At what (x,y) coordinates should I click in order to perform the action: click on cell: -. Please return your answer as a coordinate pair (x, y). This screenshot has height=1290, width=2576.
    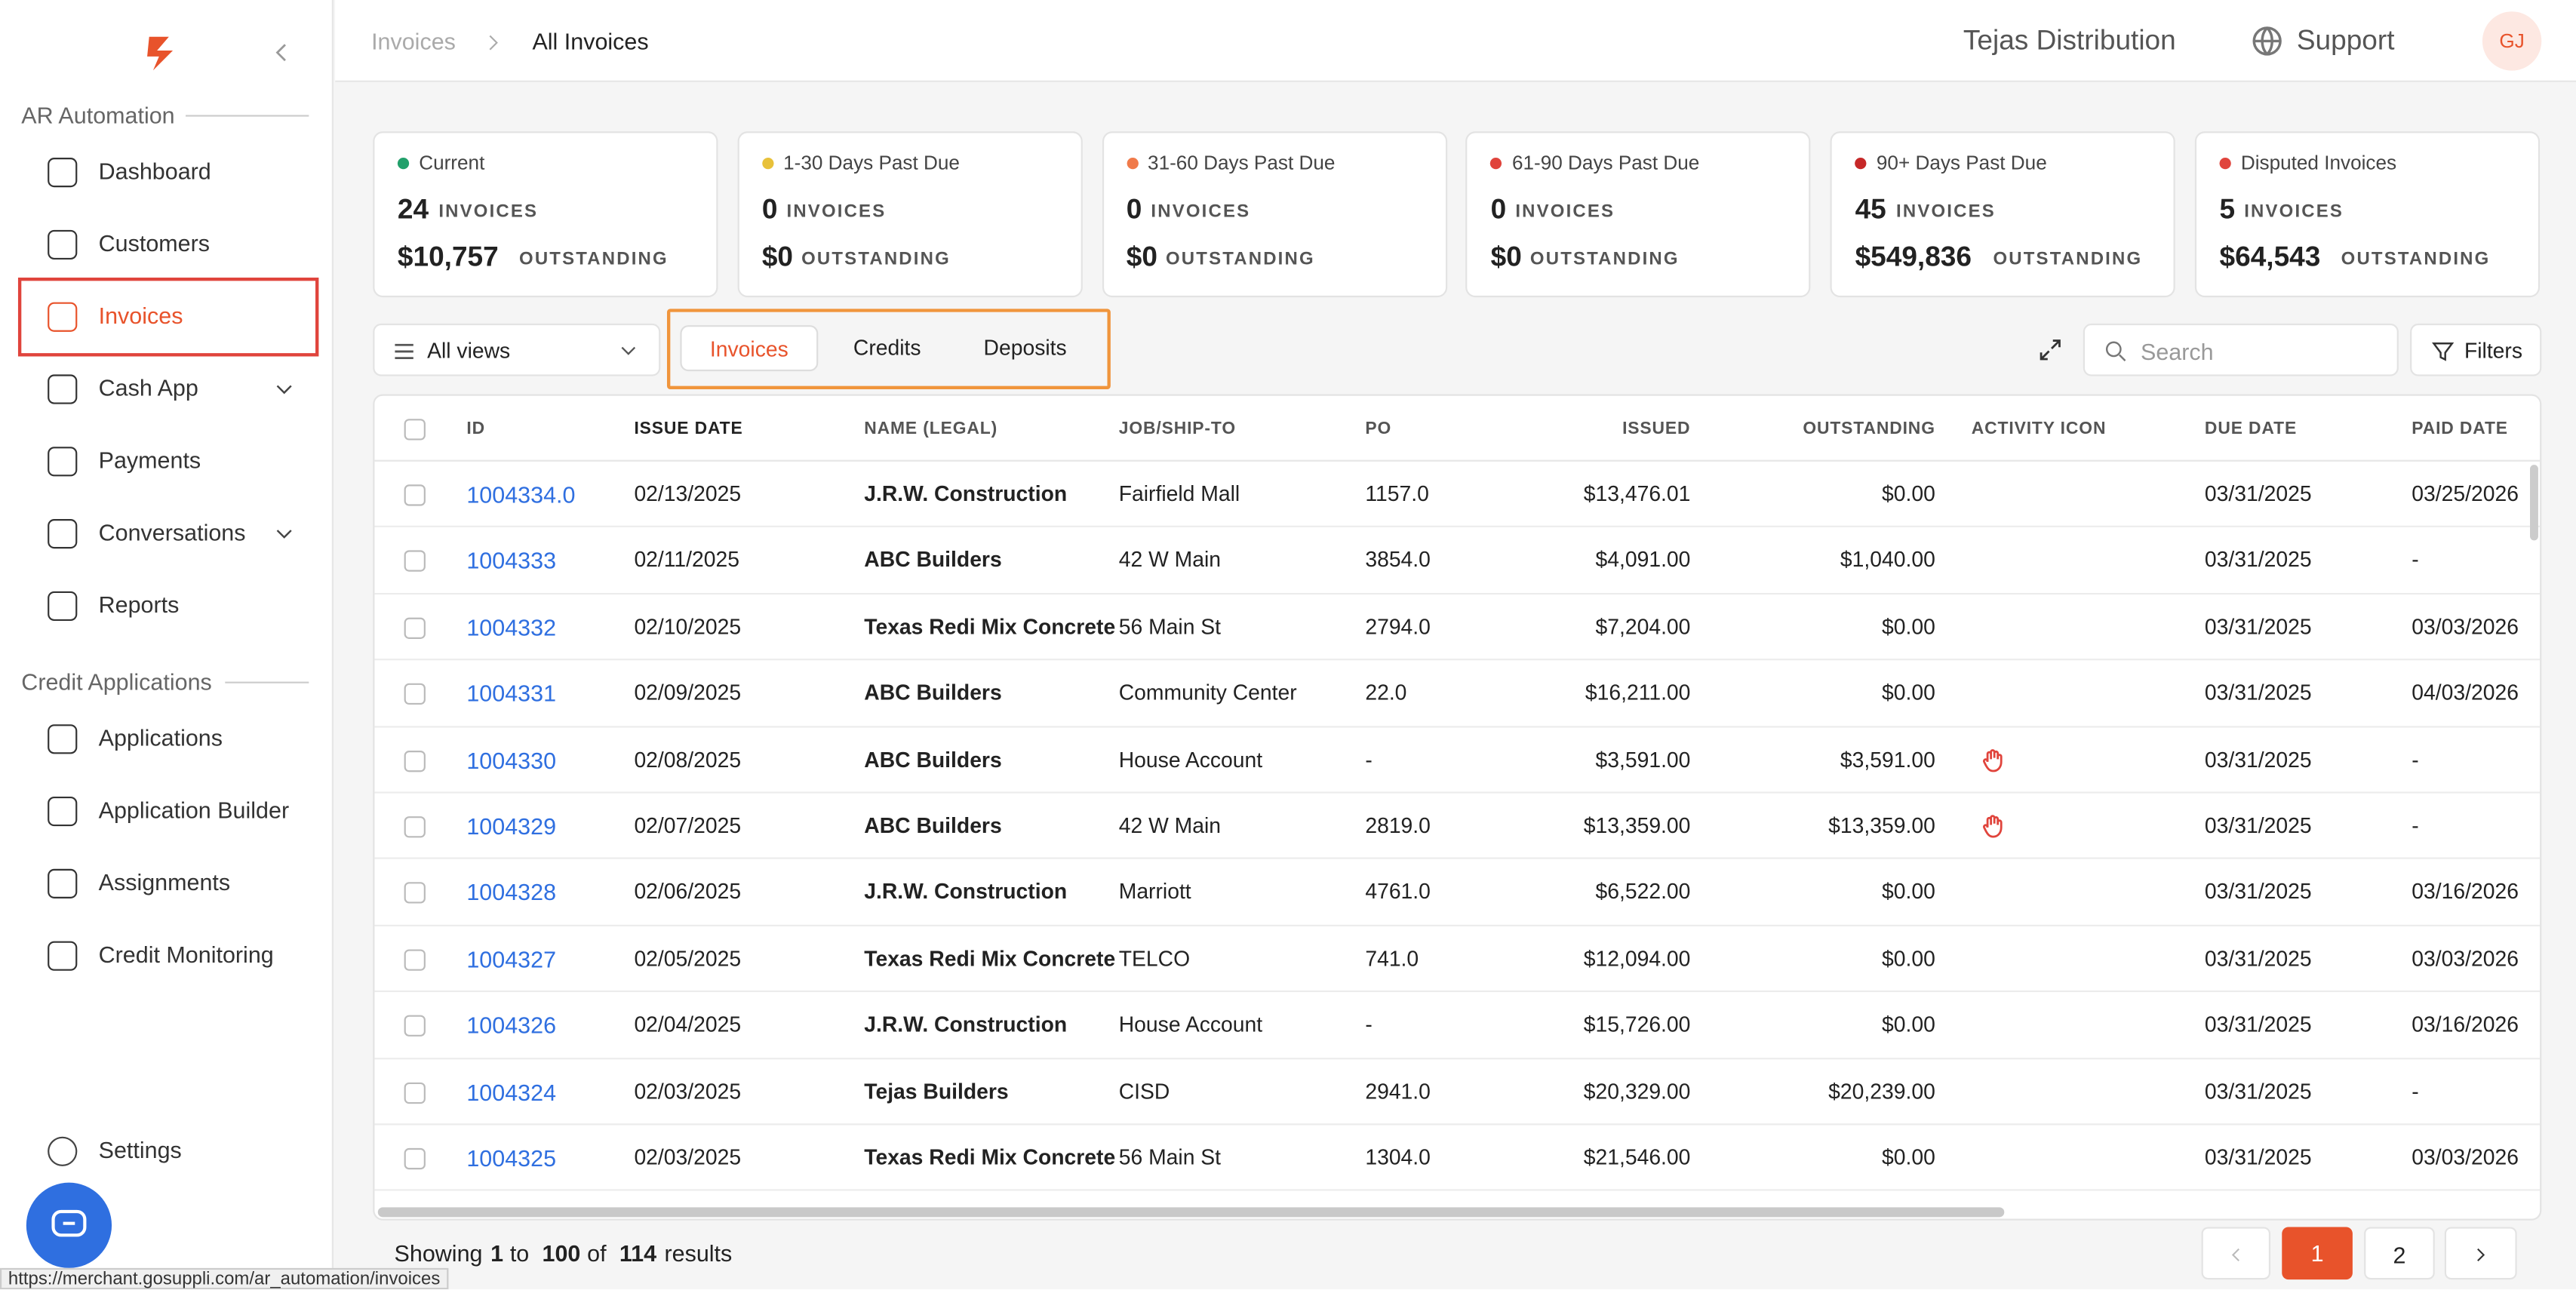
    Looking at the image, I should click on (2415, 560).